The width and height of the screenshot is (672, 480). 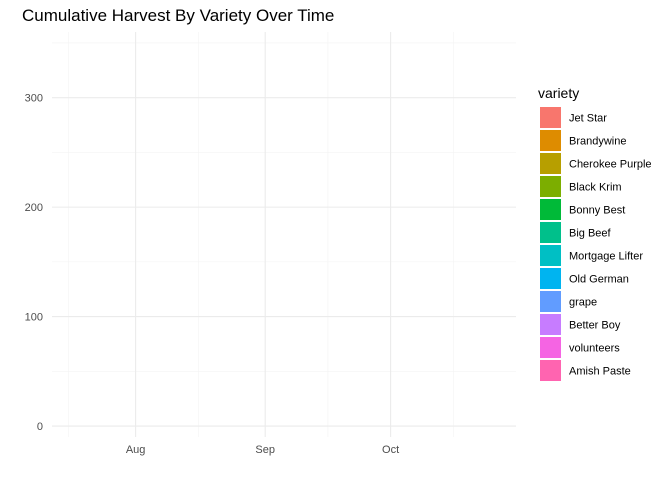 I want to click on legend-title: variety, so click(x=558, y=93).